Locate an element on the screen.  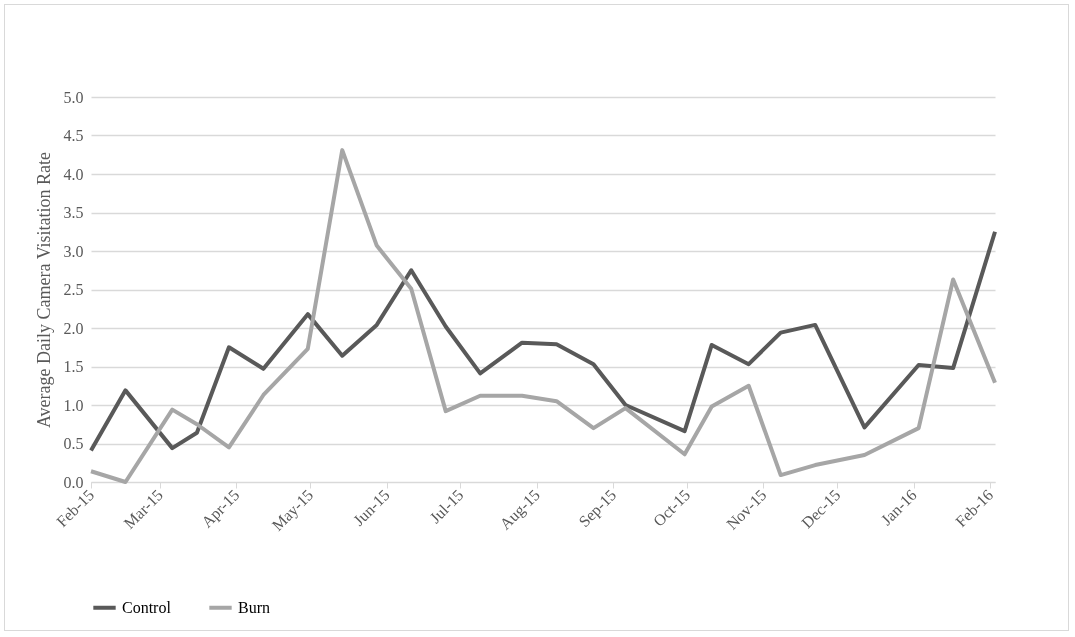
y-tick-label: 0.0 is located at coordinates (73, 482).